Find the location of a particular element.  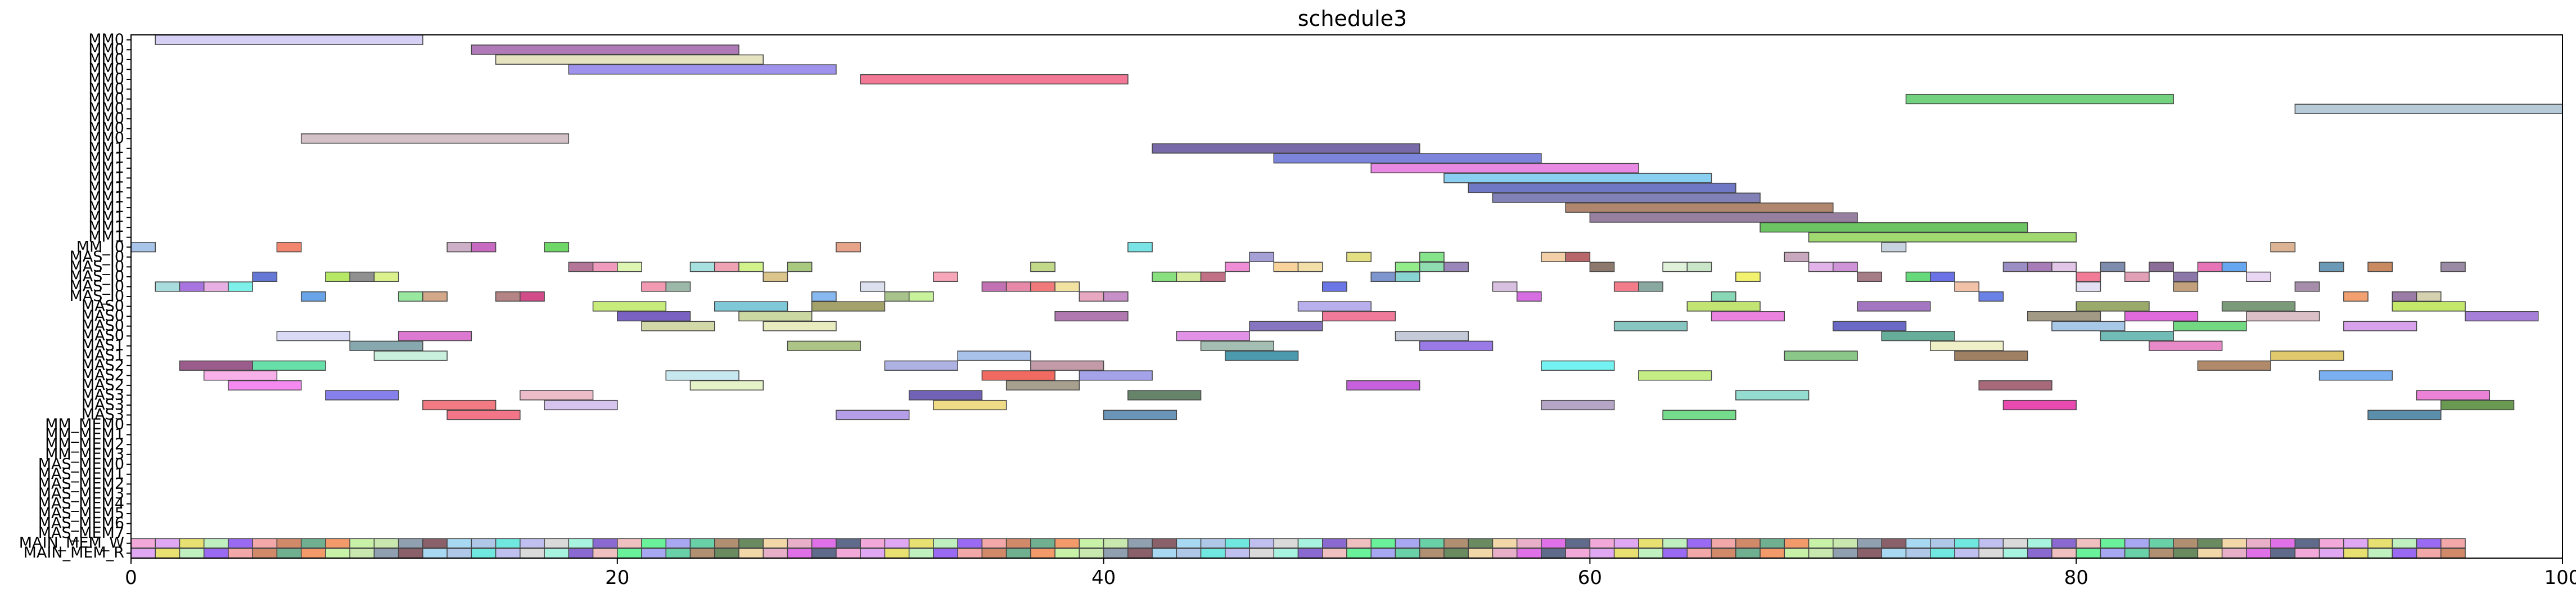

y-tick-label: MAS_MEM5 is located at coordinates (81, 513).